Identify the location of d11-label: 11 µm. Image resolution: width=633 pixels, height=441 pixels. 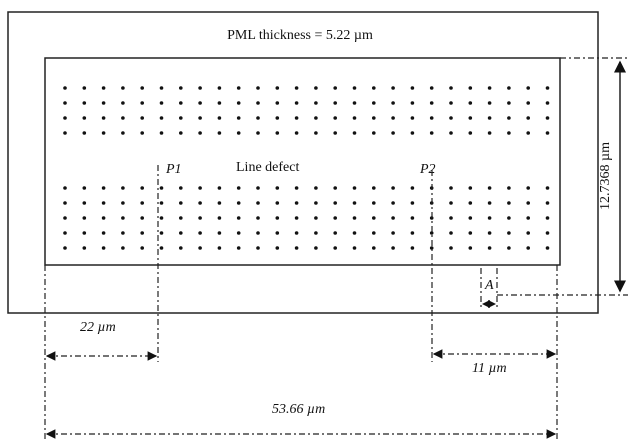
(489, 368).